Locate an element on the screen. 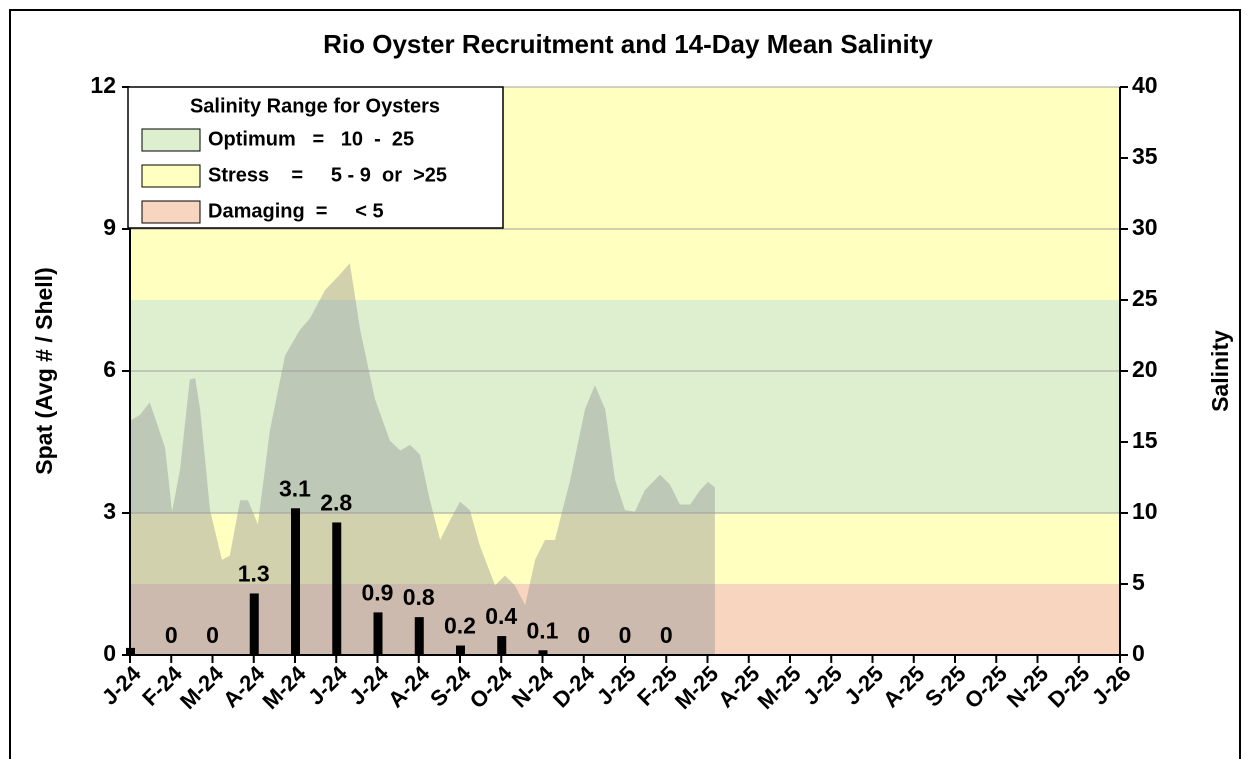  y2-tick-label: 35 is located at coordinates (1145, 156).